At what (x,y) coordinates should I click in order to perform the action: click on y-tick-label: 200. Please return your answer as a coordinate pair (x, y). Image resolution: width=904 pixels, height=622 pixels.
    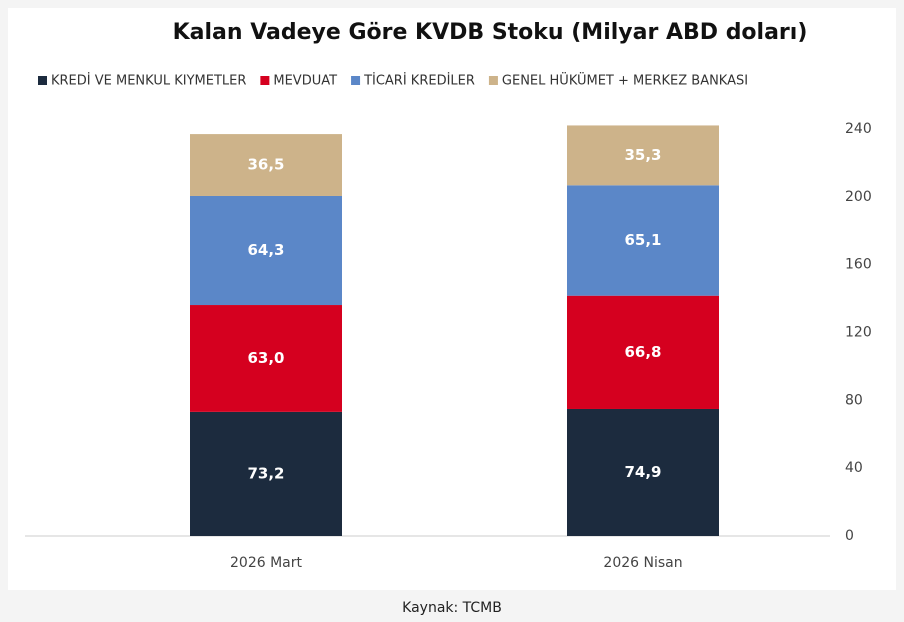
    Looking at the image, I should click on (858, 197).